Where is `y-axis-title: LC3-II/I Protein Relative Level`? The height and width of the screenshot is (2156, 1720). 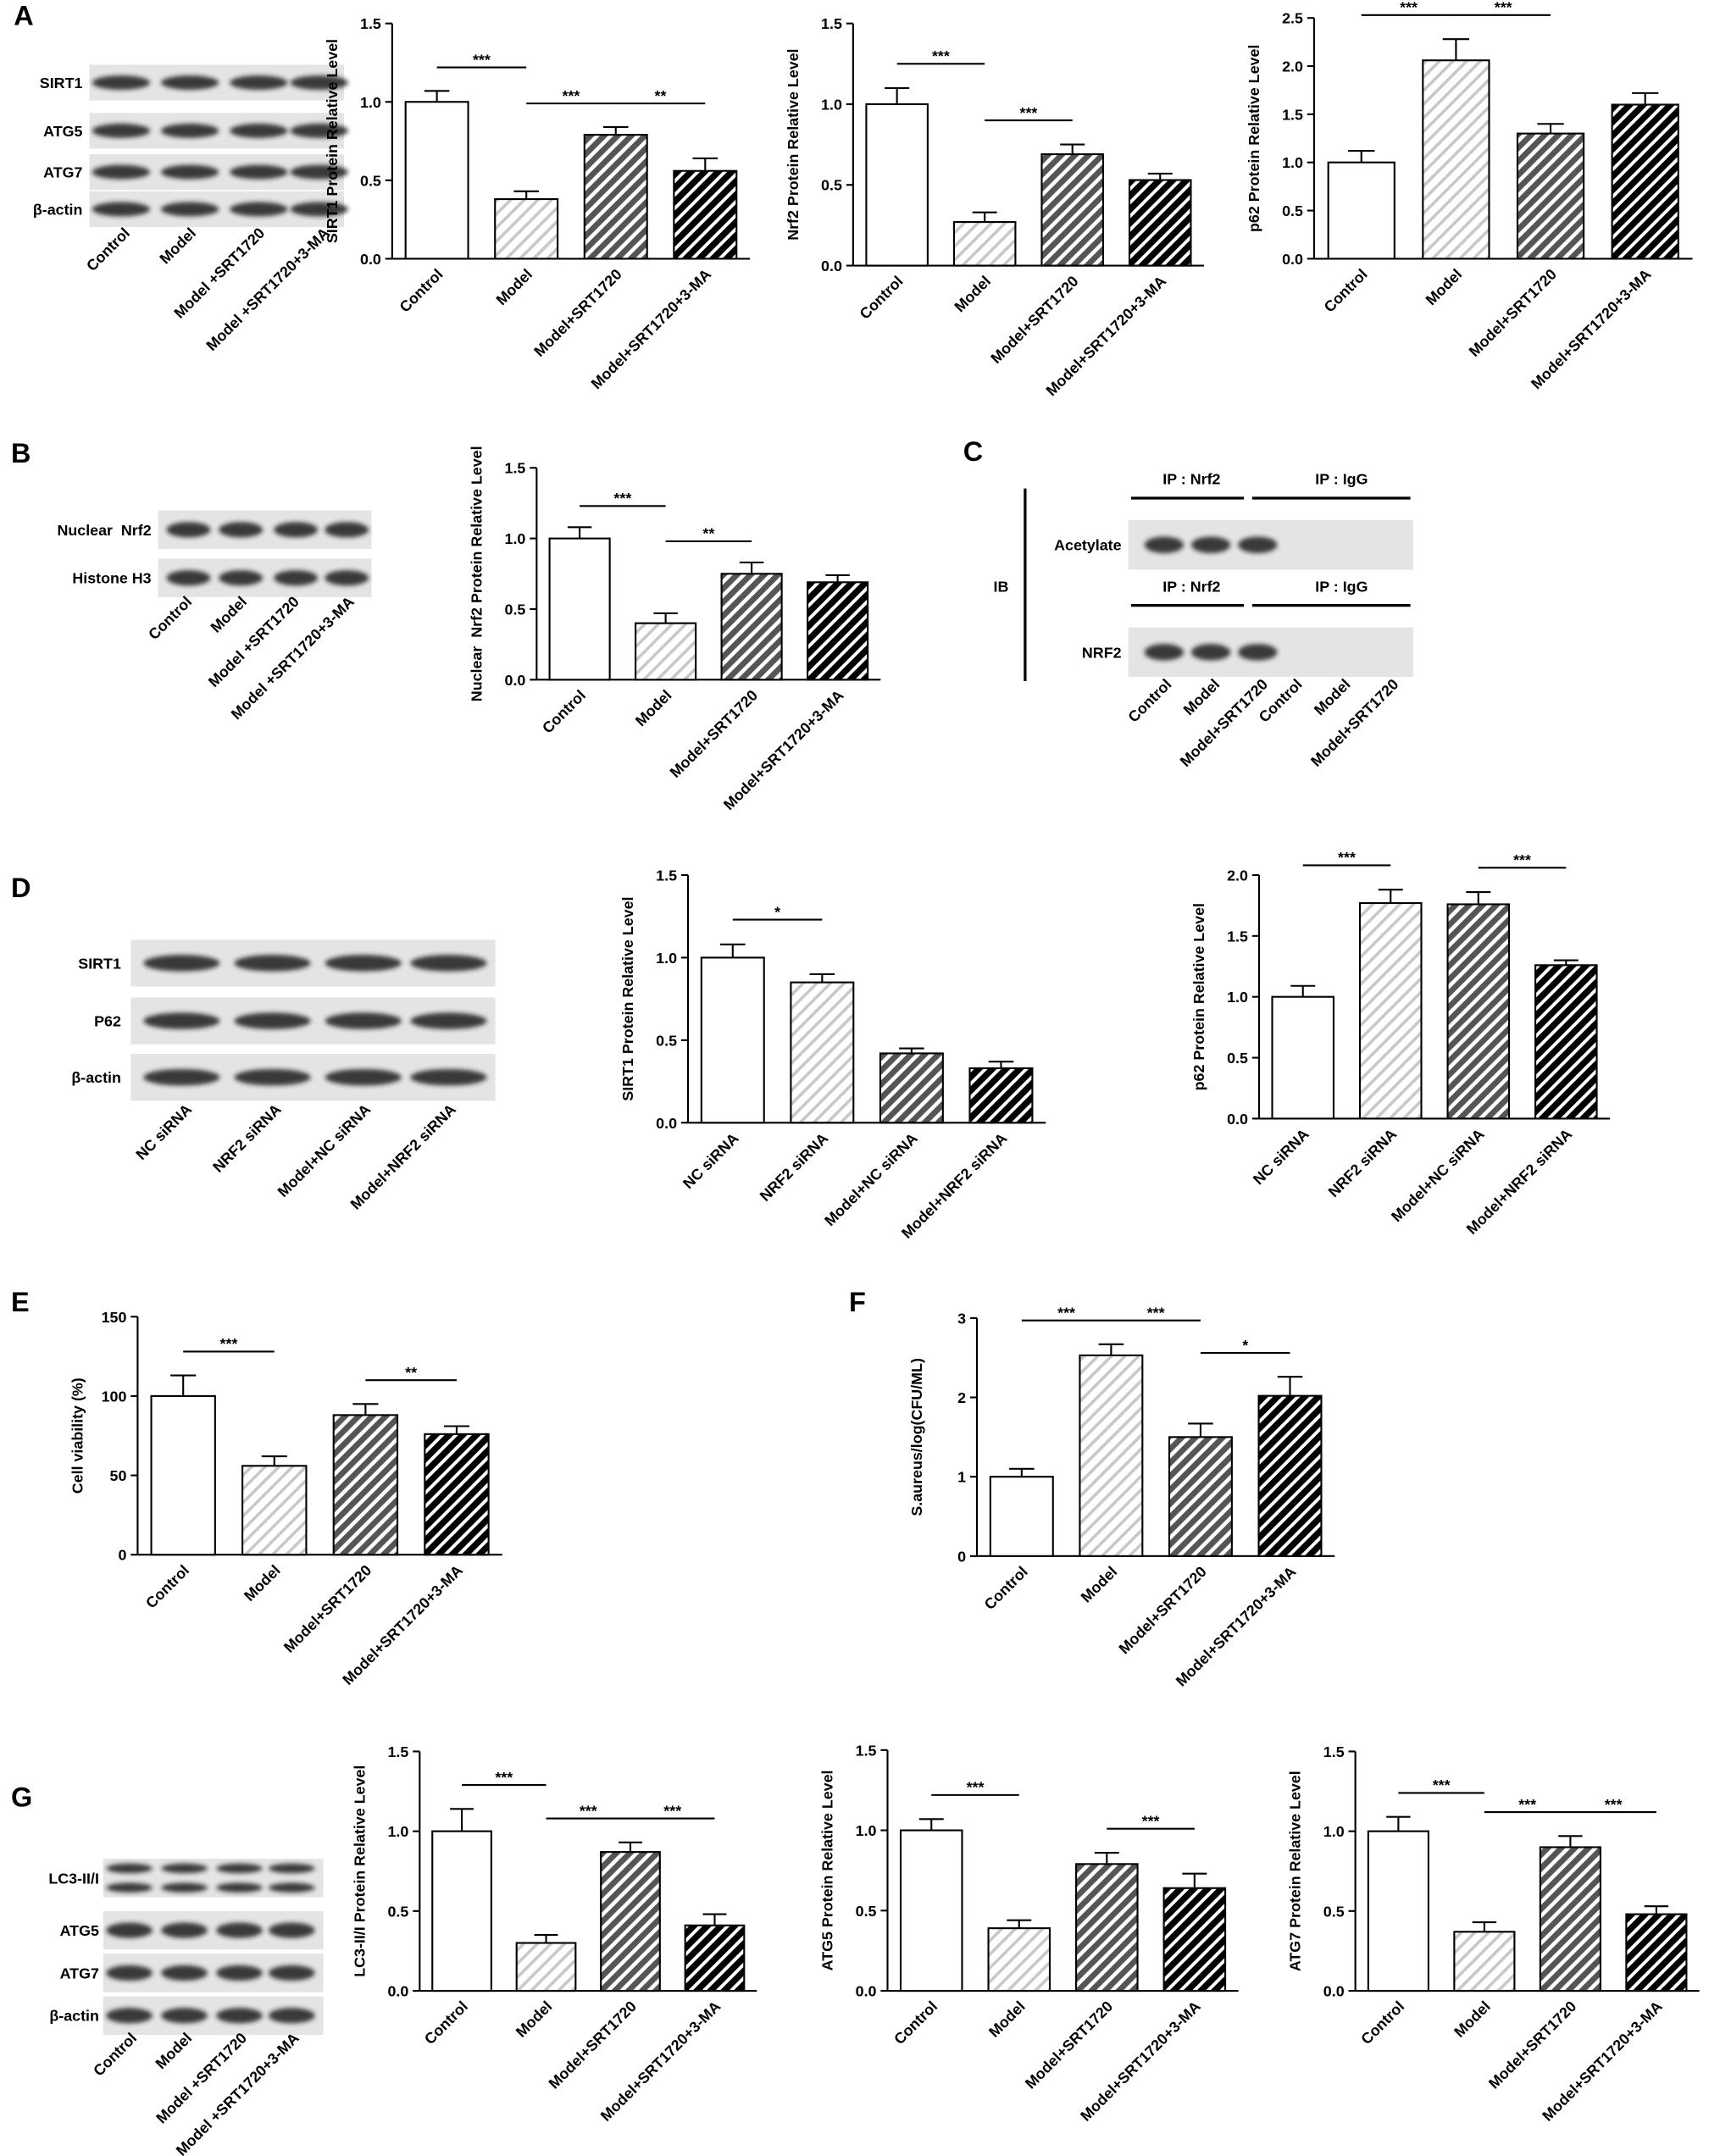
y-axis-title: LC3-II/I Protein Relative Level is located at coordinates (359, 1871).